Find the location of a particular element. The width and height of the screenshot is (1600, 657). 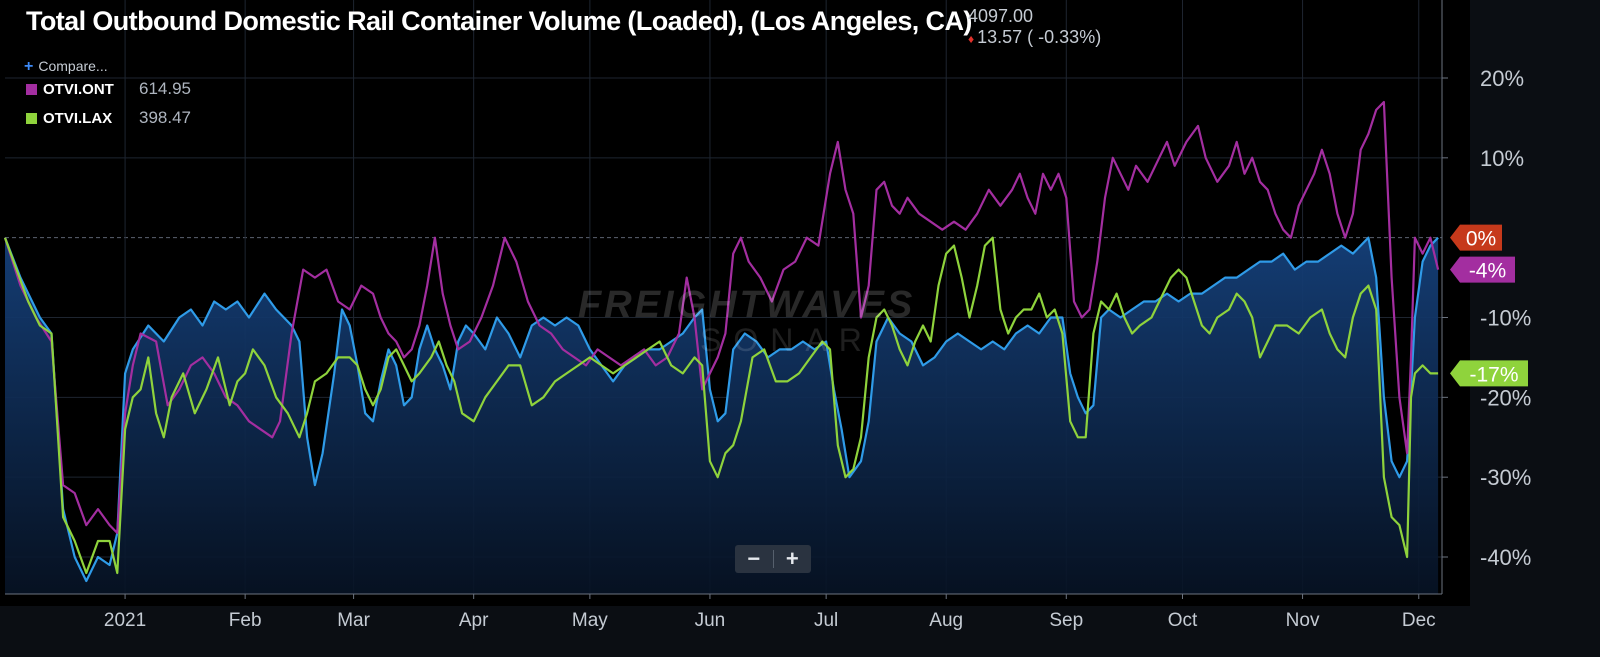

end-label-2: -17% is located at coordinates (1489, 373).